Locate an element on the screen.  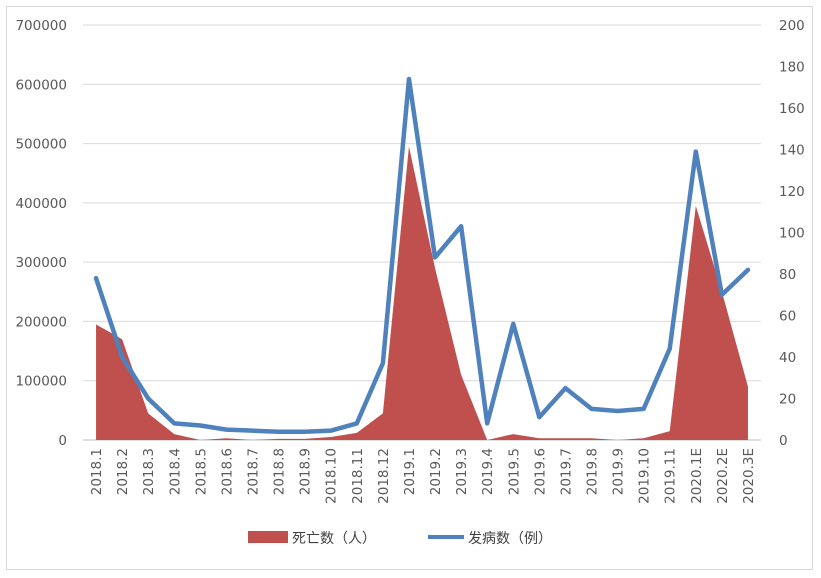
x-axis-tick-label: 2019.7 is located at coordinates (566, 471).